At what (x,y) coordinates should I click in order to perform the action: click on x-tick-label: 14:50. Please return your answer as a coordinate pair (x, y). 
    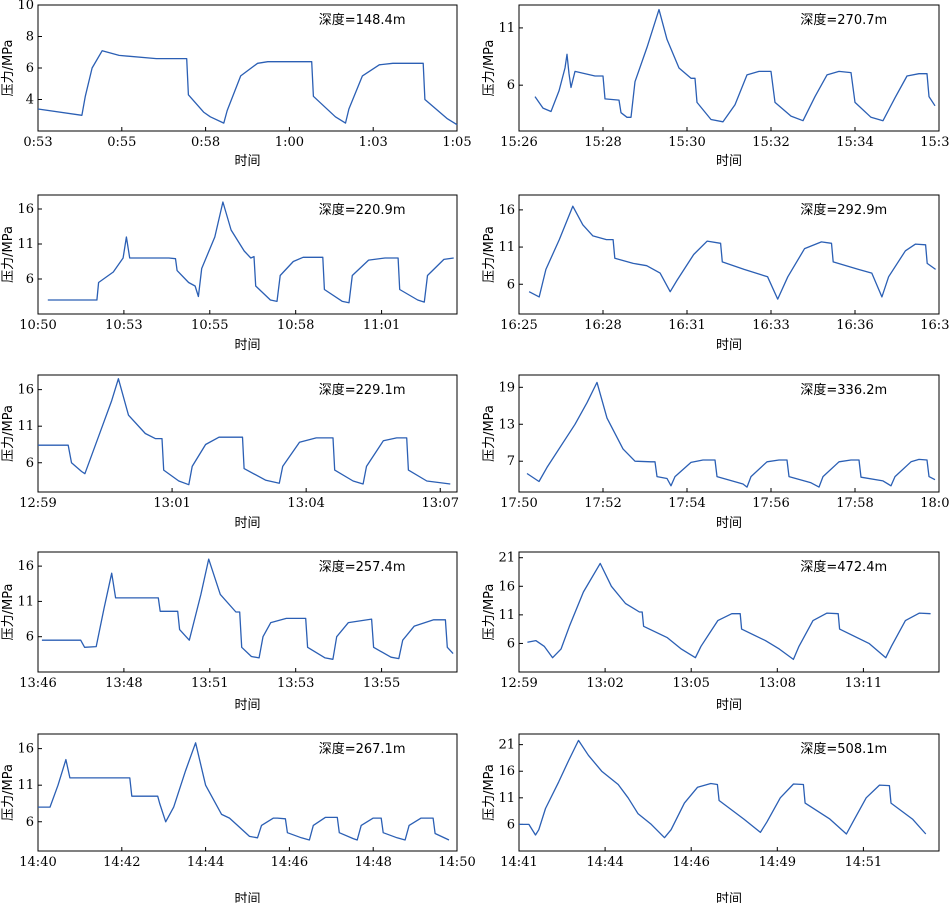
    Looking at the image, I should click on (456, 862).